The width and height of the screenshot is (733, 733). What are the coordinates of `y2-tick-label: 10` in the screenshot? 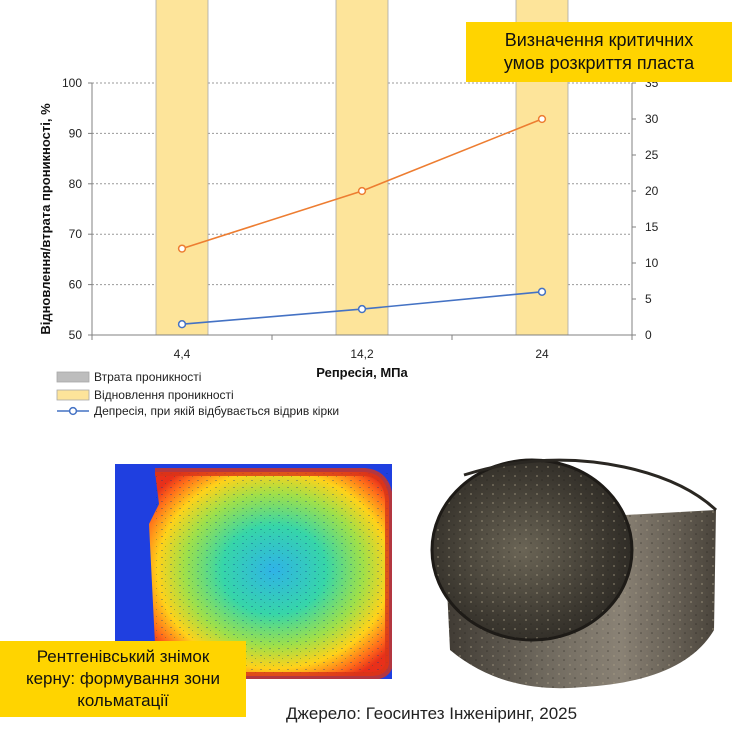 It's located at (652, 263).